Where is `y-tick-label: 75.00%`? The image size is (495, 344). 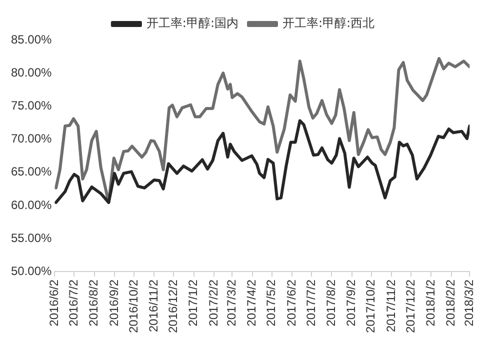
y-tick-label: 75.00% is located at coordinates (31, 105).